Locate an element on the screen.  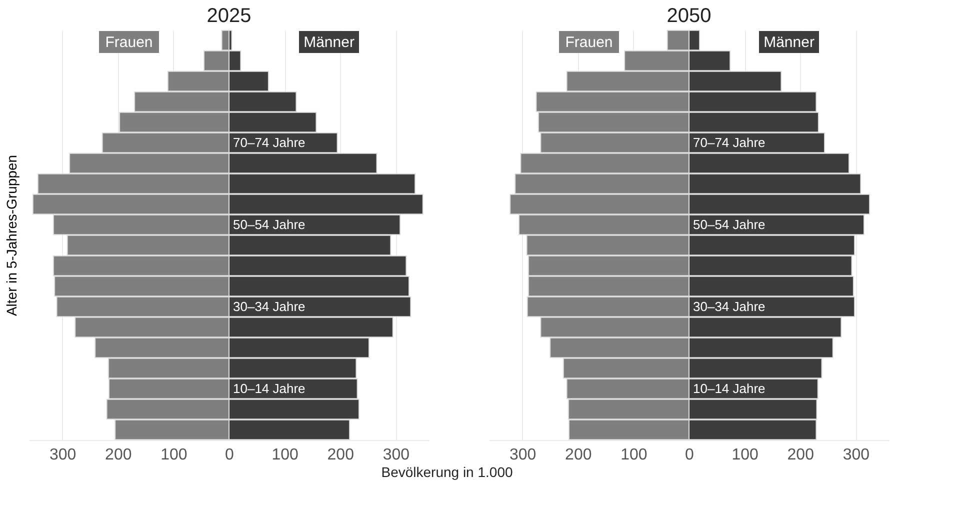
x-axis-title: Bevölkerung in 1.000 is located at coordinates (447, 472).